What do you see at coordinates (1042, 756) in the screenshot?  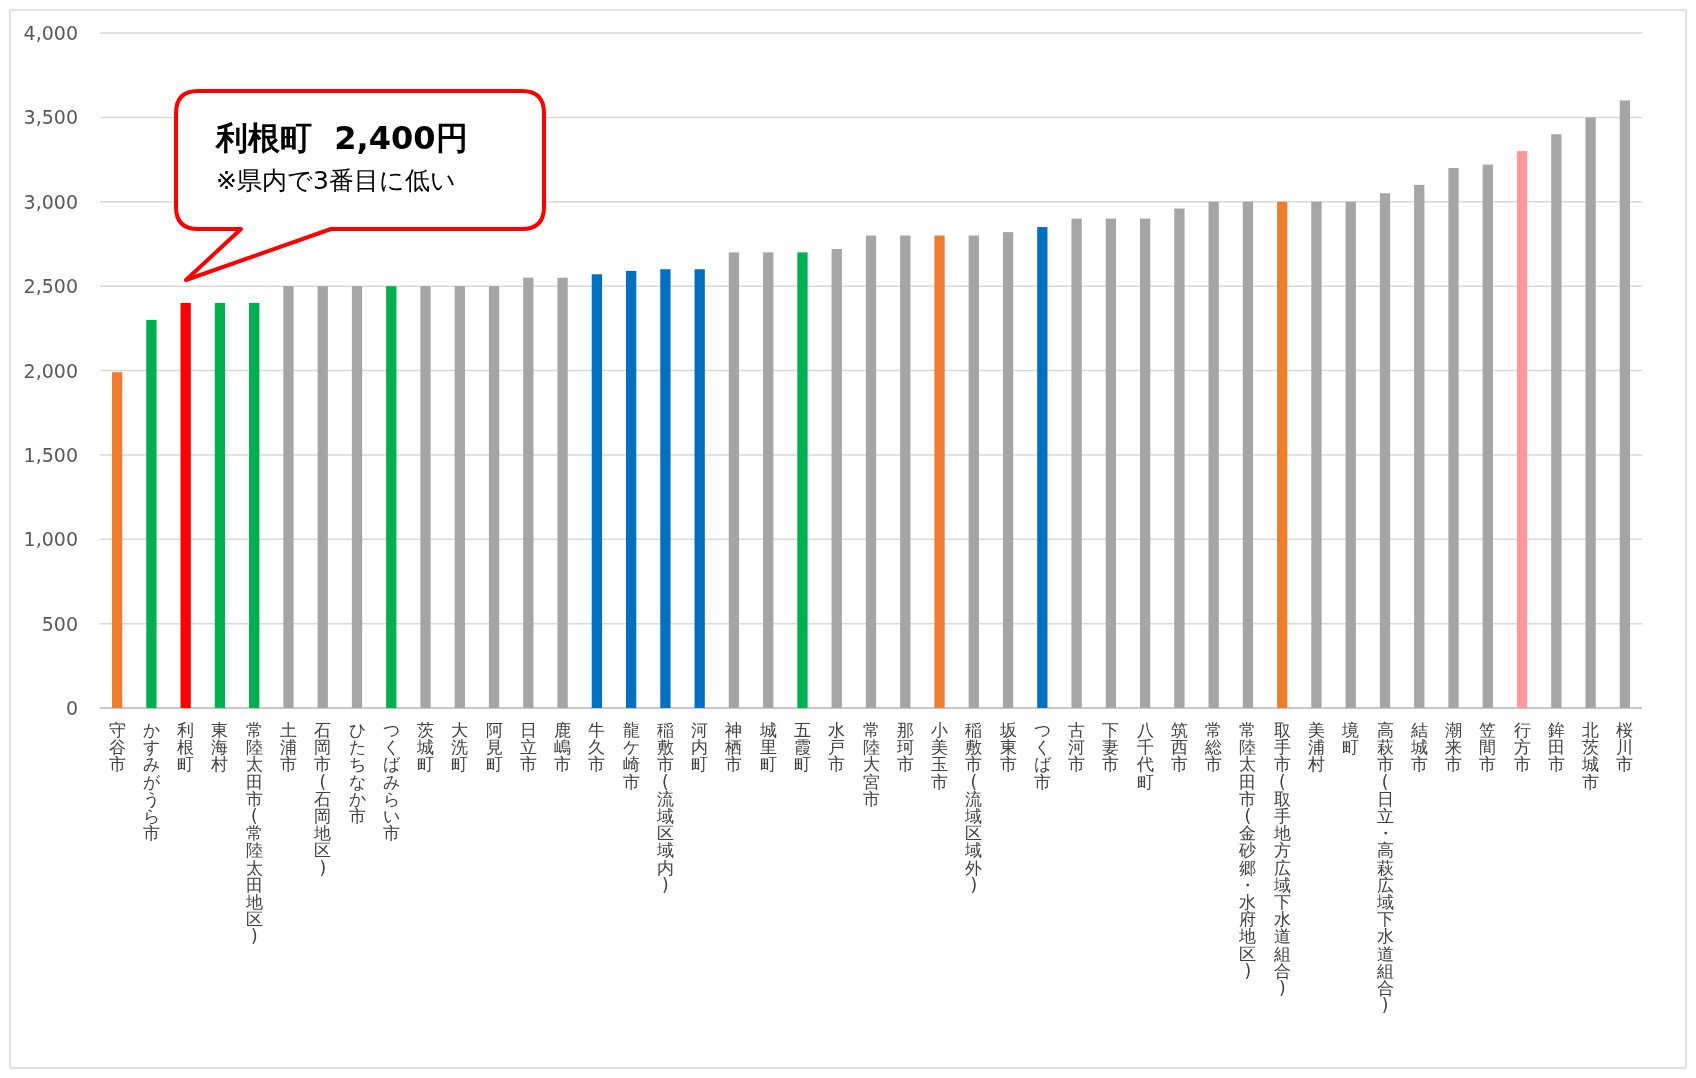 I see `x-tick-label: つくば市` at bounding box center [1042, 756].